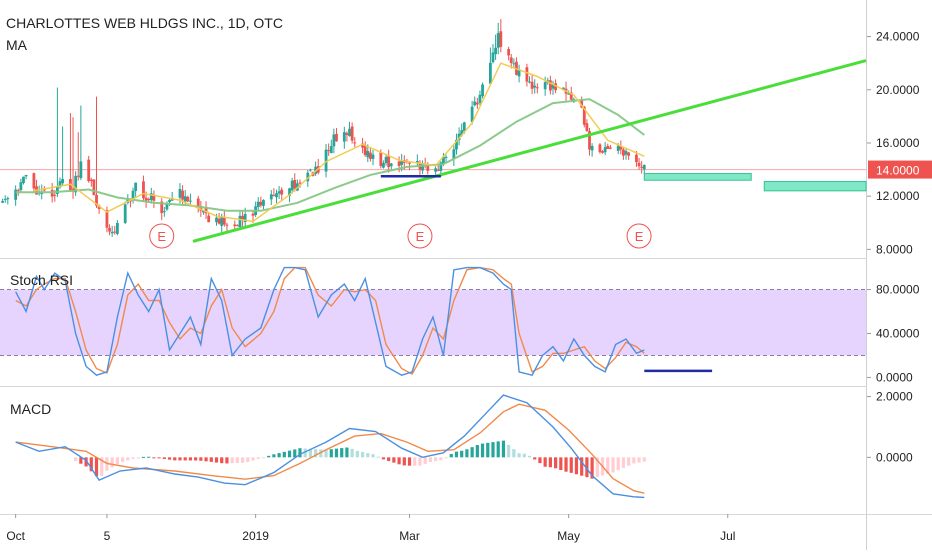 Image resolution: width=932 pixels, height=555 pixels. What do you see at coordinates (900, 169) in the screenshot?
I see `last-price-badge` at bounding box center [900, 169].